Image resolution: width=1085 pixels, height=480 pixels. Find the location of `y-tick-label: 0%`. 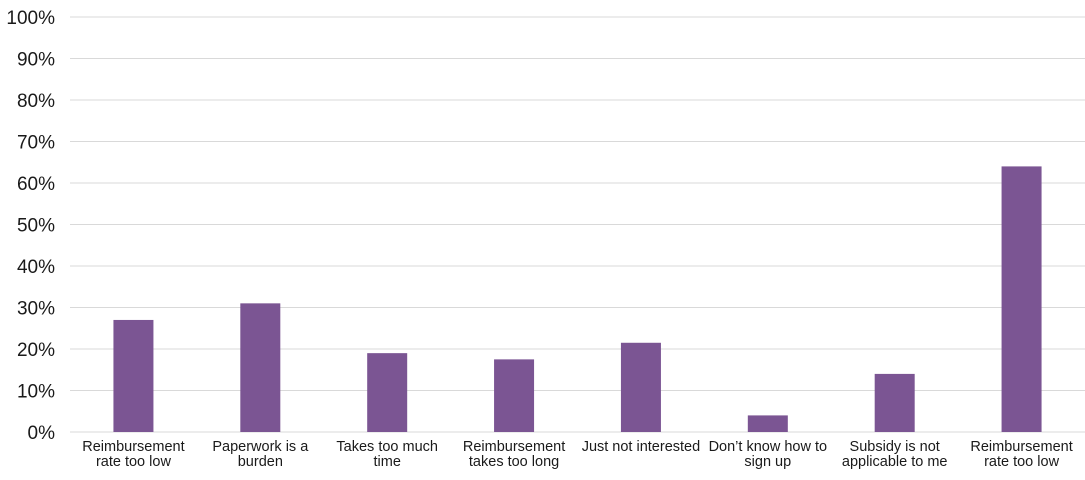

y-tick-label: 0% is located at coordinates (42, 433).